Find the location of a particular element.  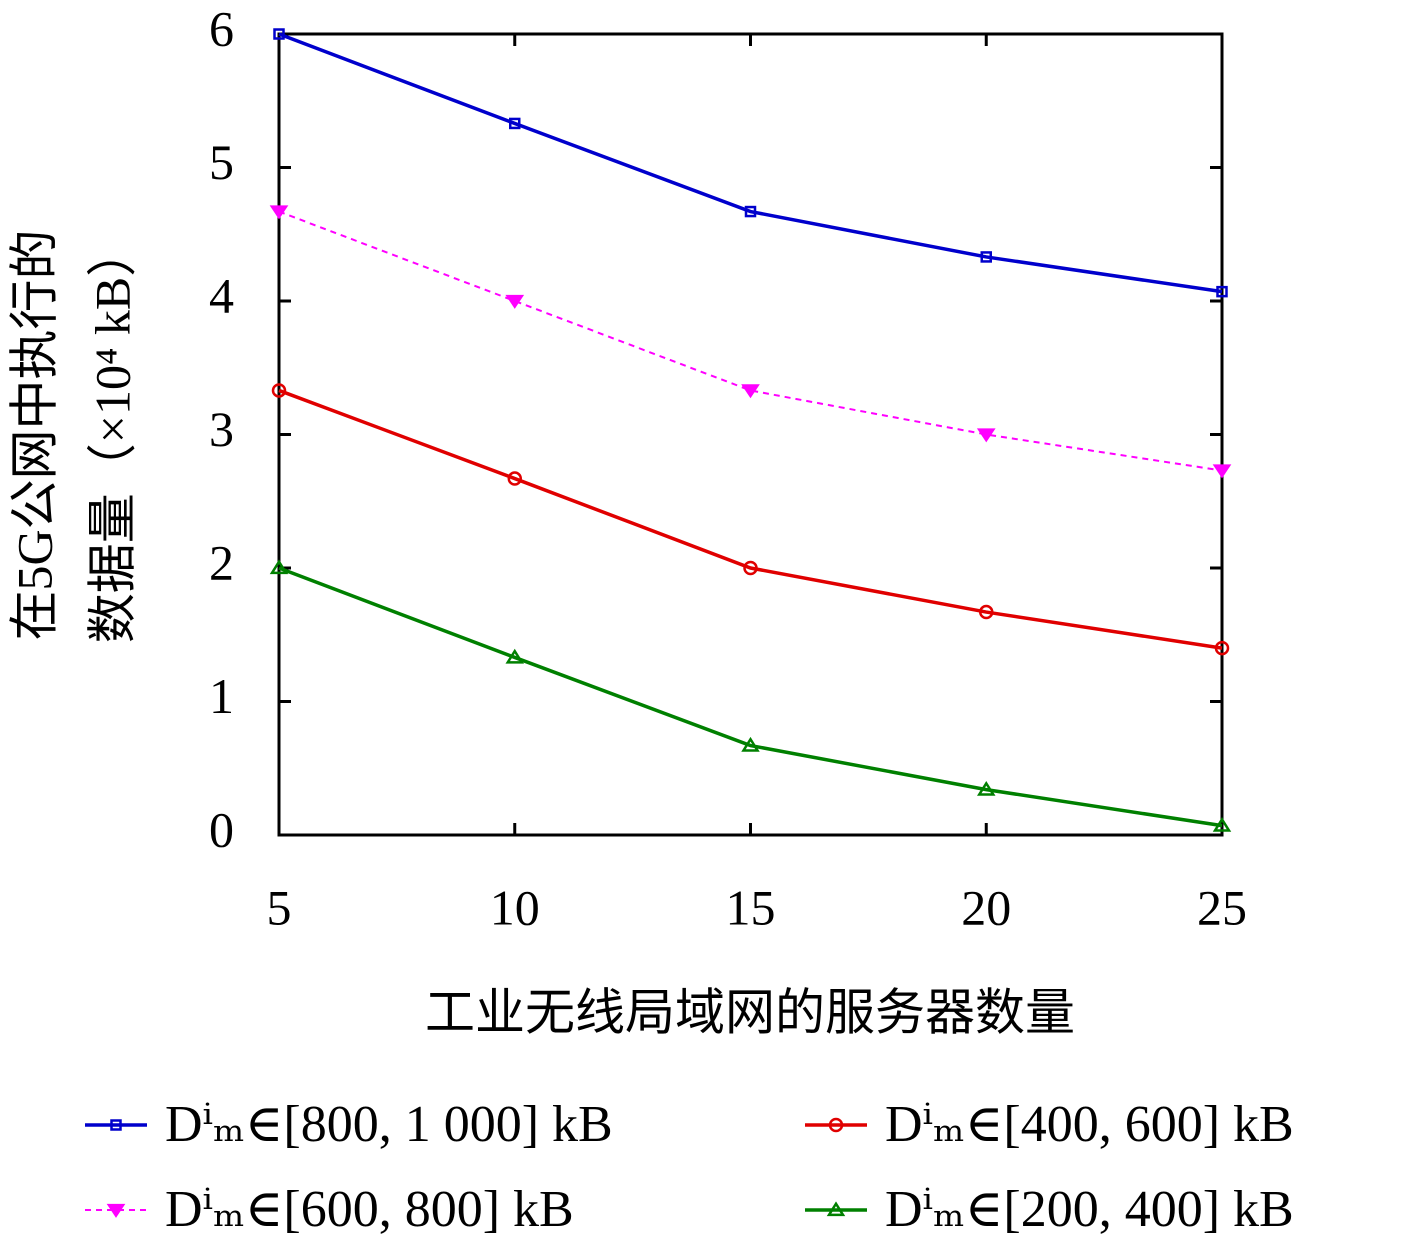

y-tick-label: 4 is located at coordinates (221, 295).